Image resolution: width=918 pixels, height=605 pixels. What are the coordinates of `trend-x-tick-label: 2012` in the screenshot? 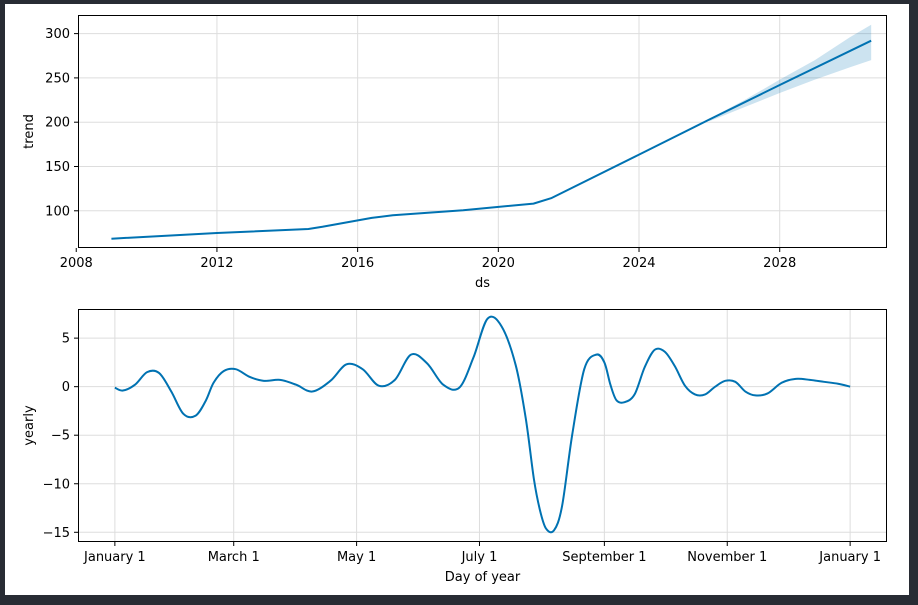 It's located at (216, 263).